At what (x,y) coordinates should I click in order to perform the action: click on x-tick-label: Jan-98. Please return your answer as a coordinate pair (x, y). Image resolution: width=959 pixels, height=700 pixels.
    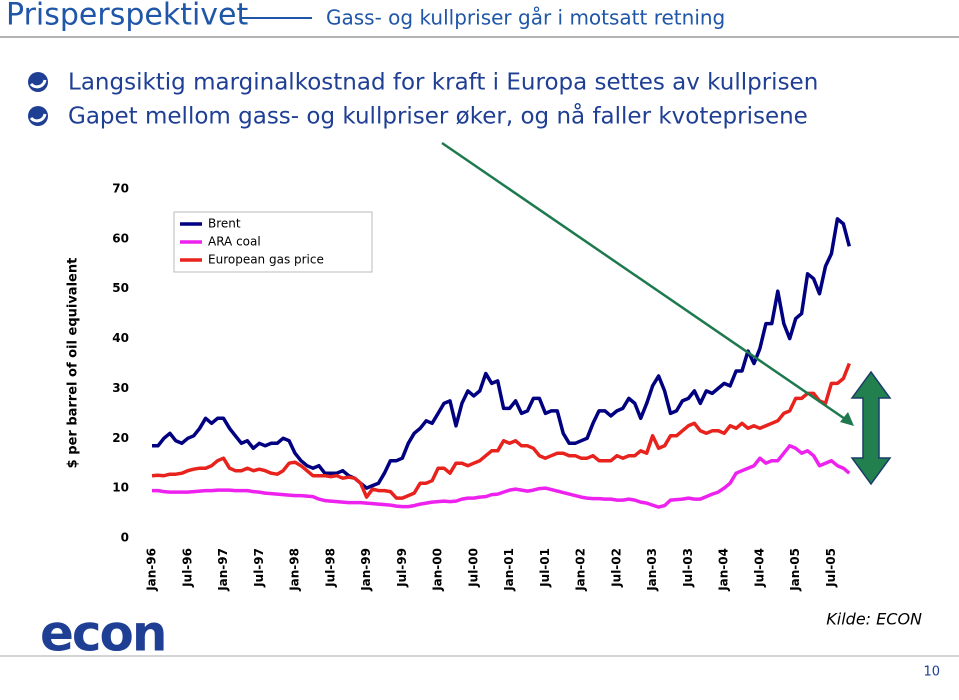
    Looking at the image, I should click on (295, 570).